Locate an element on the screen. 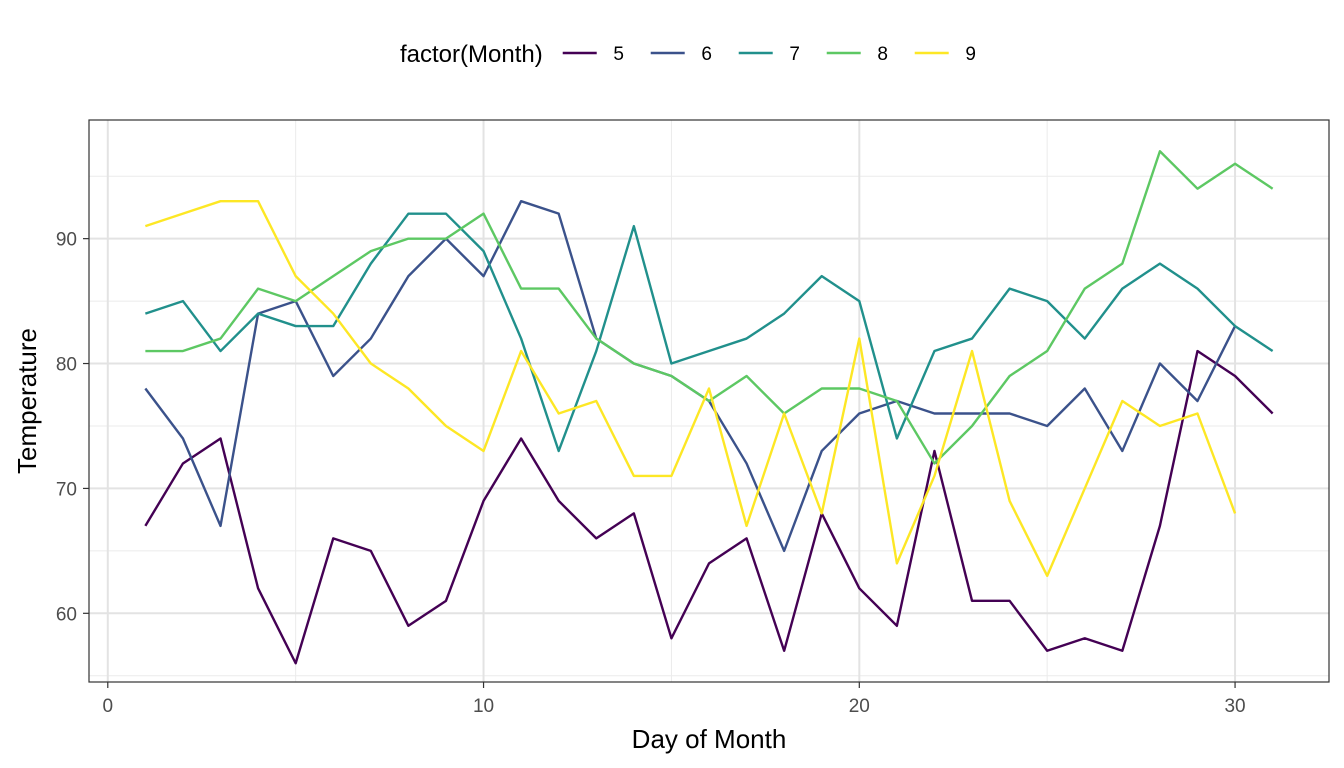 The height and width of the screenshot is (768, 1344). legend-label-6: 6 is located at coordinates (706, 54).